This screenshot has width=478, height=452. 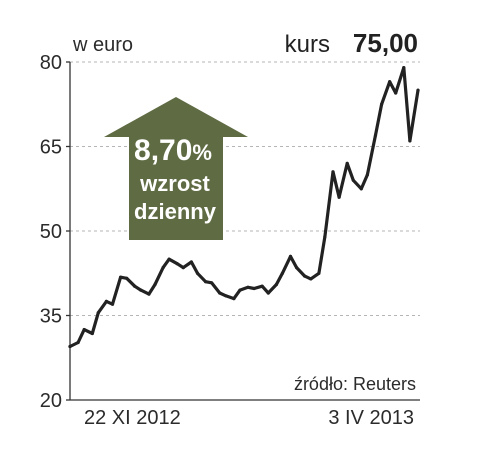 I want to click on price-value: 75,00, so click(x=385, y=43).